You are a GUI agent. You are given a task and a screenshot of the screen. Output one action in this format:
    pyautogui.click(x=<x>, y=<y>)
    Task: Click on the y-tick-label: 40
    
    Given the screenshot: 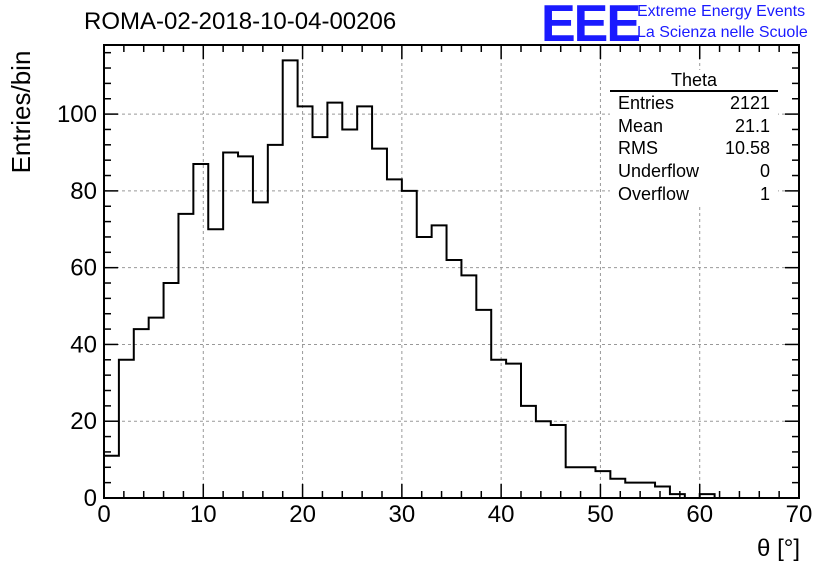 What is the action you would take?
    pyautogui.click(x=83, y=344)
    